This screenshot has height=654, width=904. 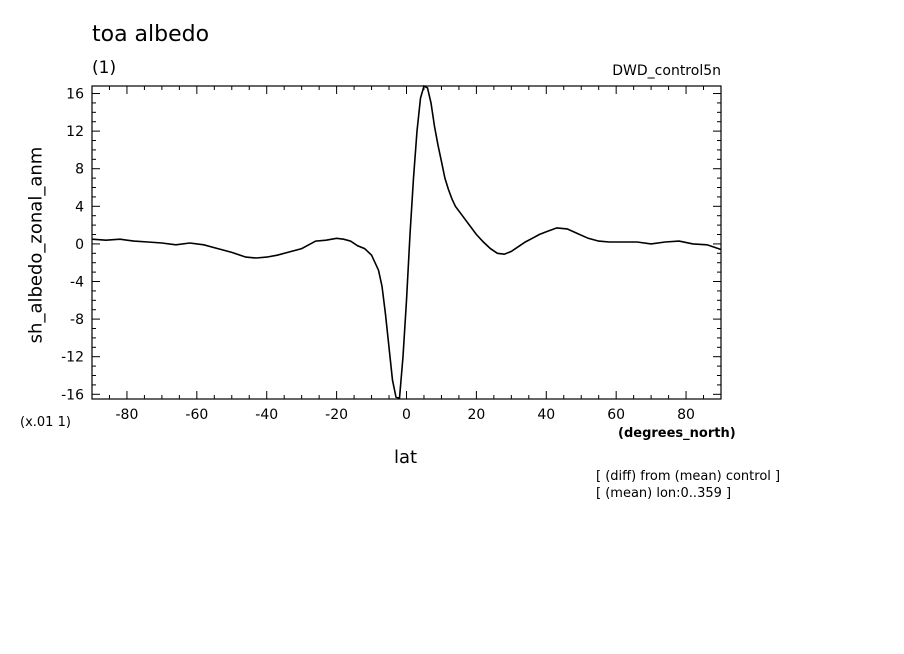 What do you see at coordinates (688, 476) in the screenshot?
I see `diff-note: [ (diff) from (mean) control ]` at bounding box center [688, 476].